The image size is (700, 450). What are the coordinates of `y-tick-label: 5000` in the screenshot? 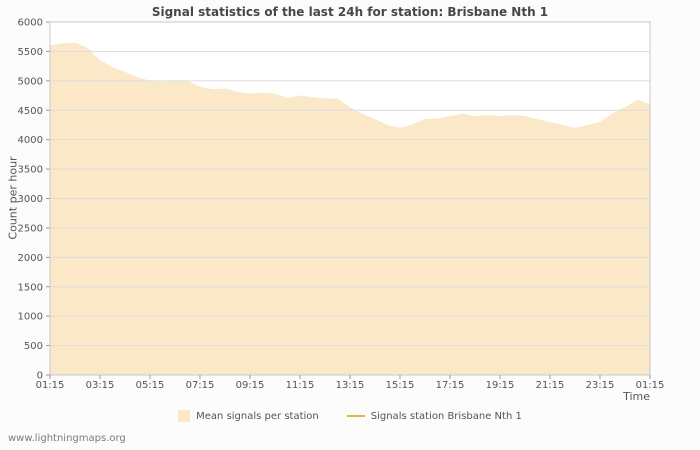 It's located at (30, 81).